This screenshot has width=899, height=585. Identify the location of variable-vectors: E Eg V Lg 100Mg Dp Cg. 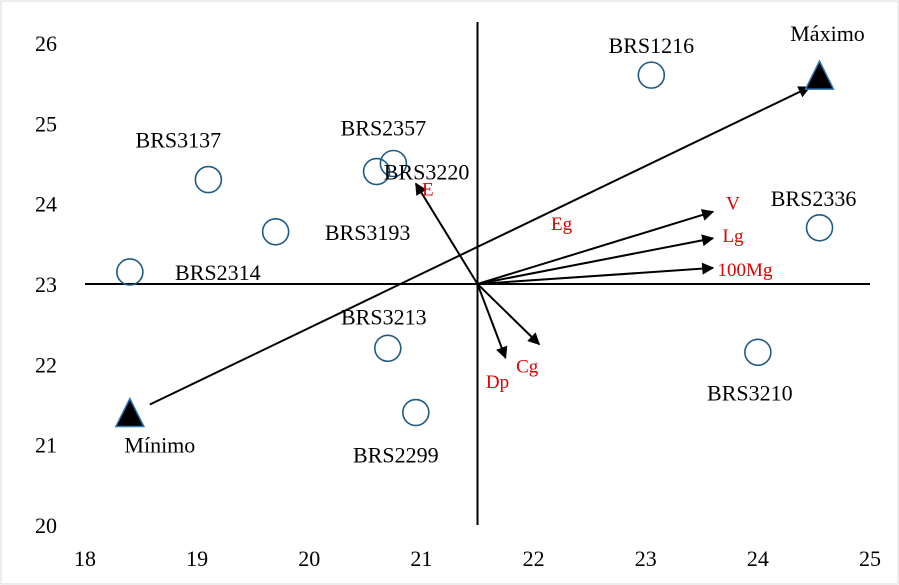
(593, 286).